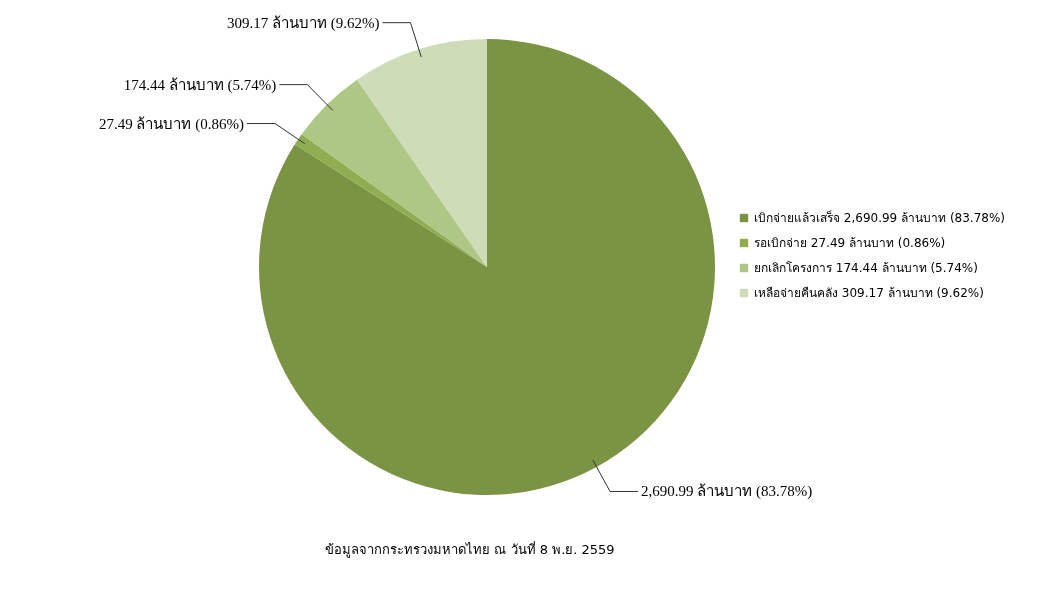 Image resolution: width=1040 pixels, height=592 pixels. Describe the element at coordinates (303, 23) in the screenshot. I see `data-label: 309.17 ล้านบาท (9.62%)` at that location.